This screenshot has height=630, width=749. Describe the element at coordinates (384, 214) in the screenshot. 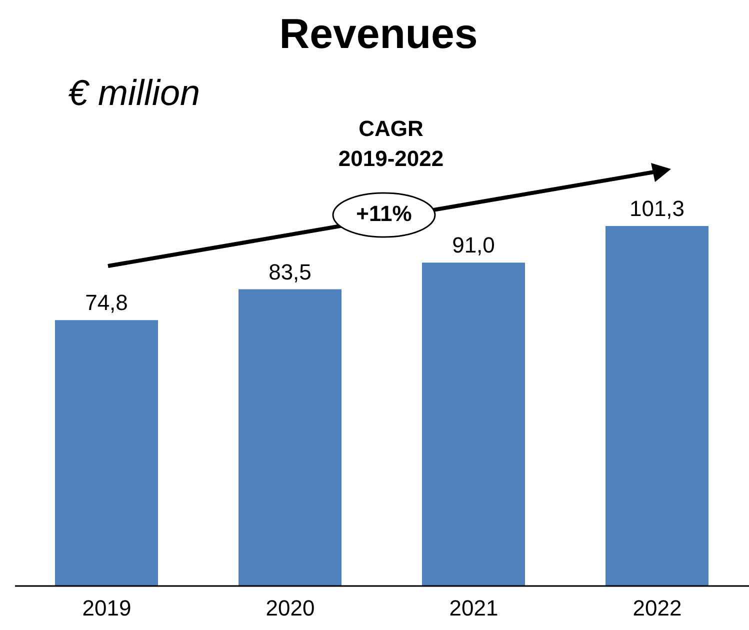

I see `annotation: +11%` at that location.